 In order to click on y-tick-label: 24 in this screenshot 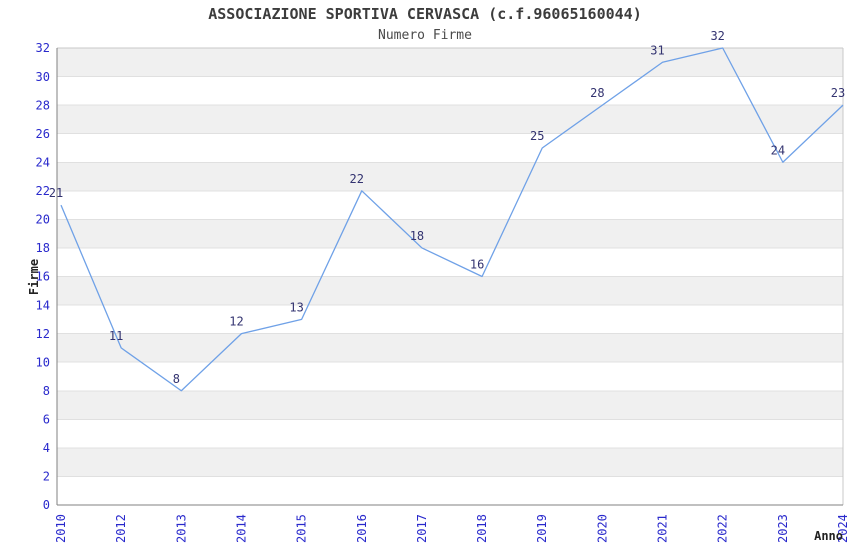, I will do `click(43, 162)`.